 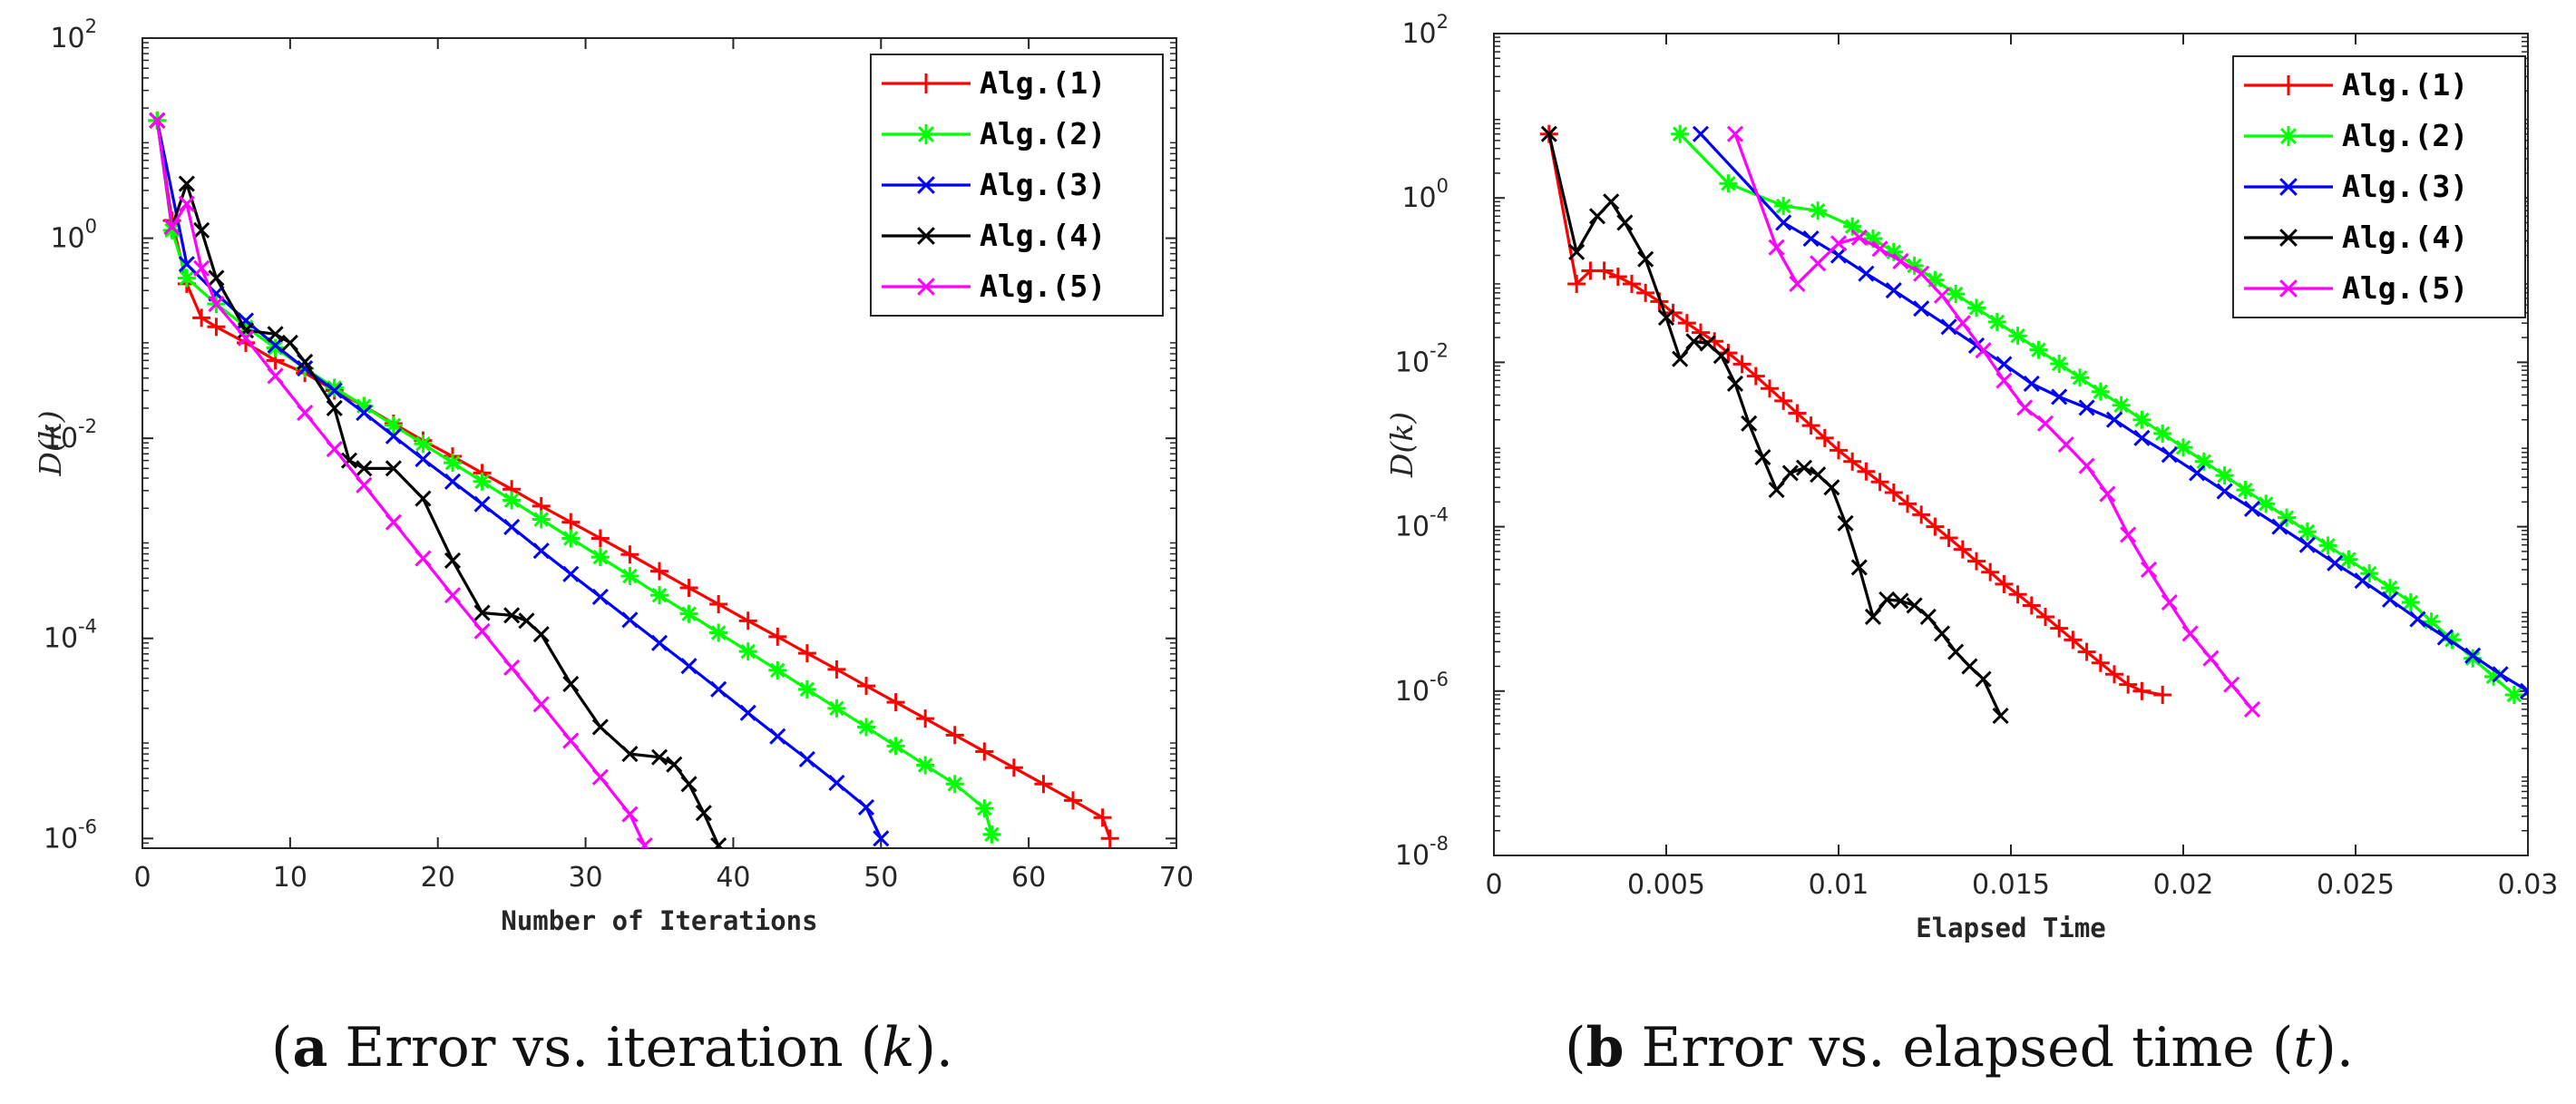 I want to click on caption-b-letter: b, so click(x=1605, y=1048).